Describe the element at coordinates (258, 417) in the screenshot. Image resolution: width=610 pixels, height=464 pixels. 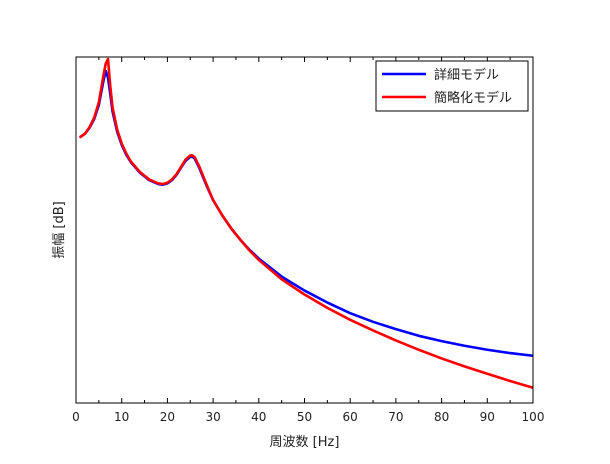
I see `x-tick-label: 40` at that location.